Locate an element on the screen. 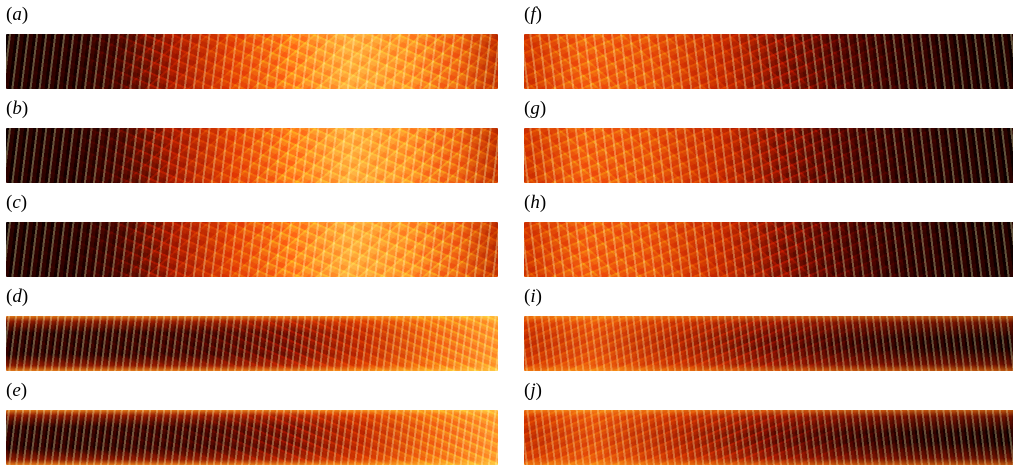  panel-label-c: (c) is located at coordinates (17, 202).